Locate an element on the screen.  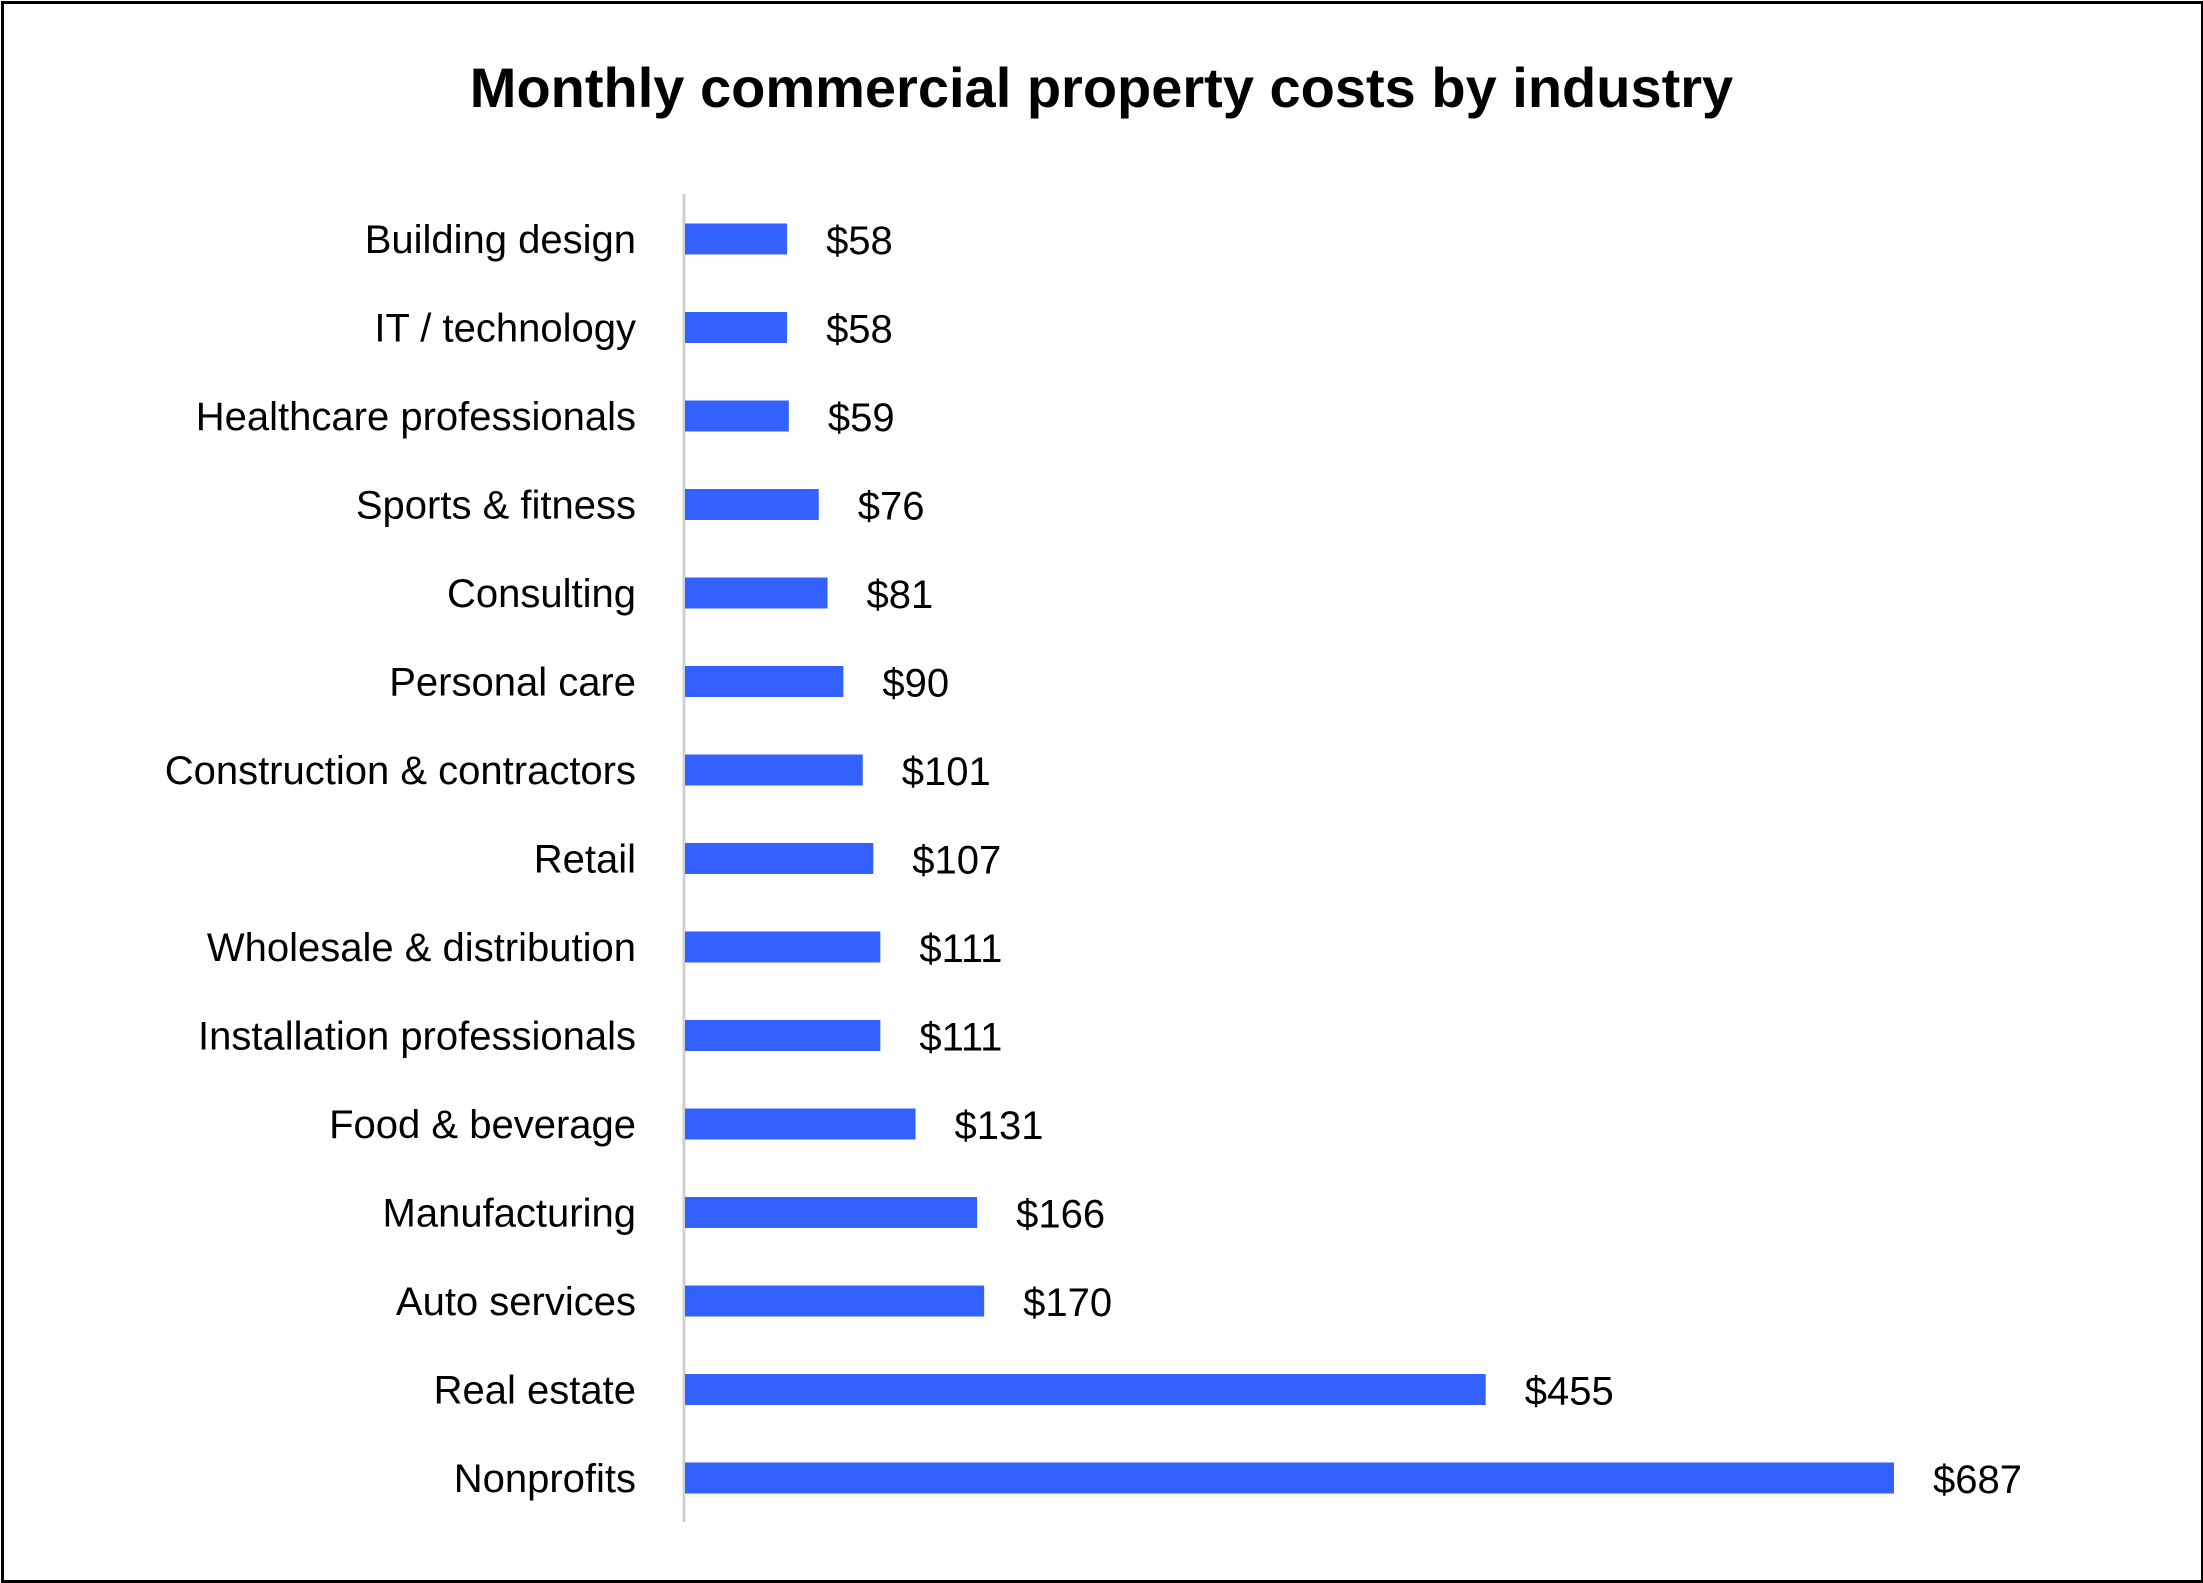
category-label: Auto services is located at coordinates (516, 1302).